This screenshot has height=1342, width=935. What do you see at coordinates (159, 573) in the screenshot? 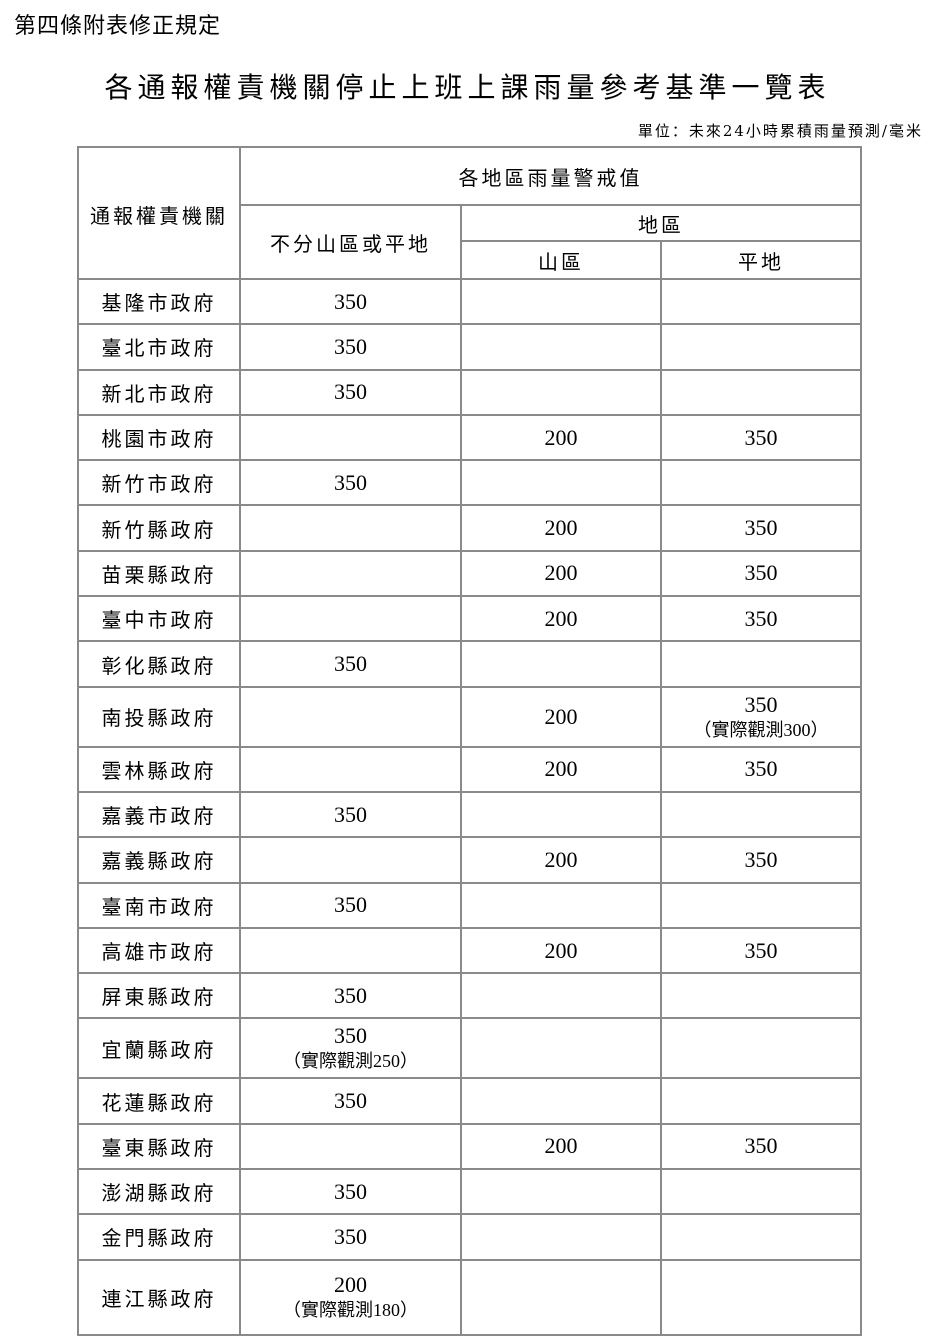
I see `agency-cell: 苗栗縣政府` at bounding box center [159, 573].